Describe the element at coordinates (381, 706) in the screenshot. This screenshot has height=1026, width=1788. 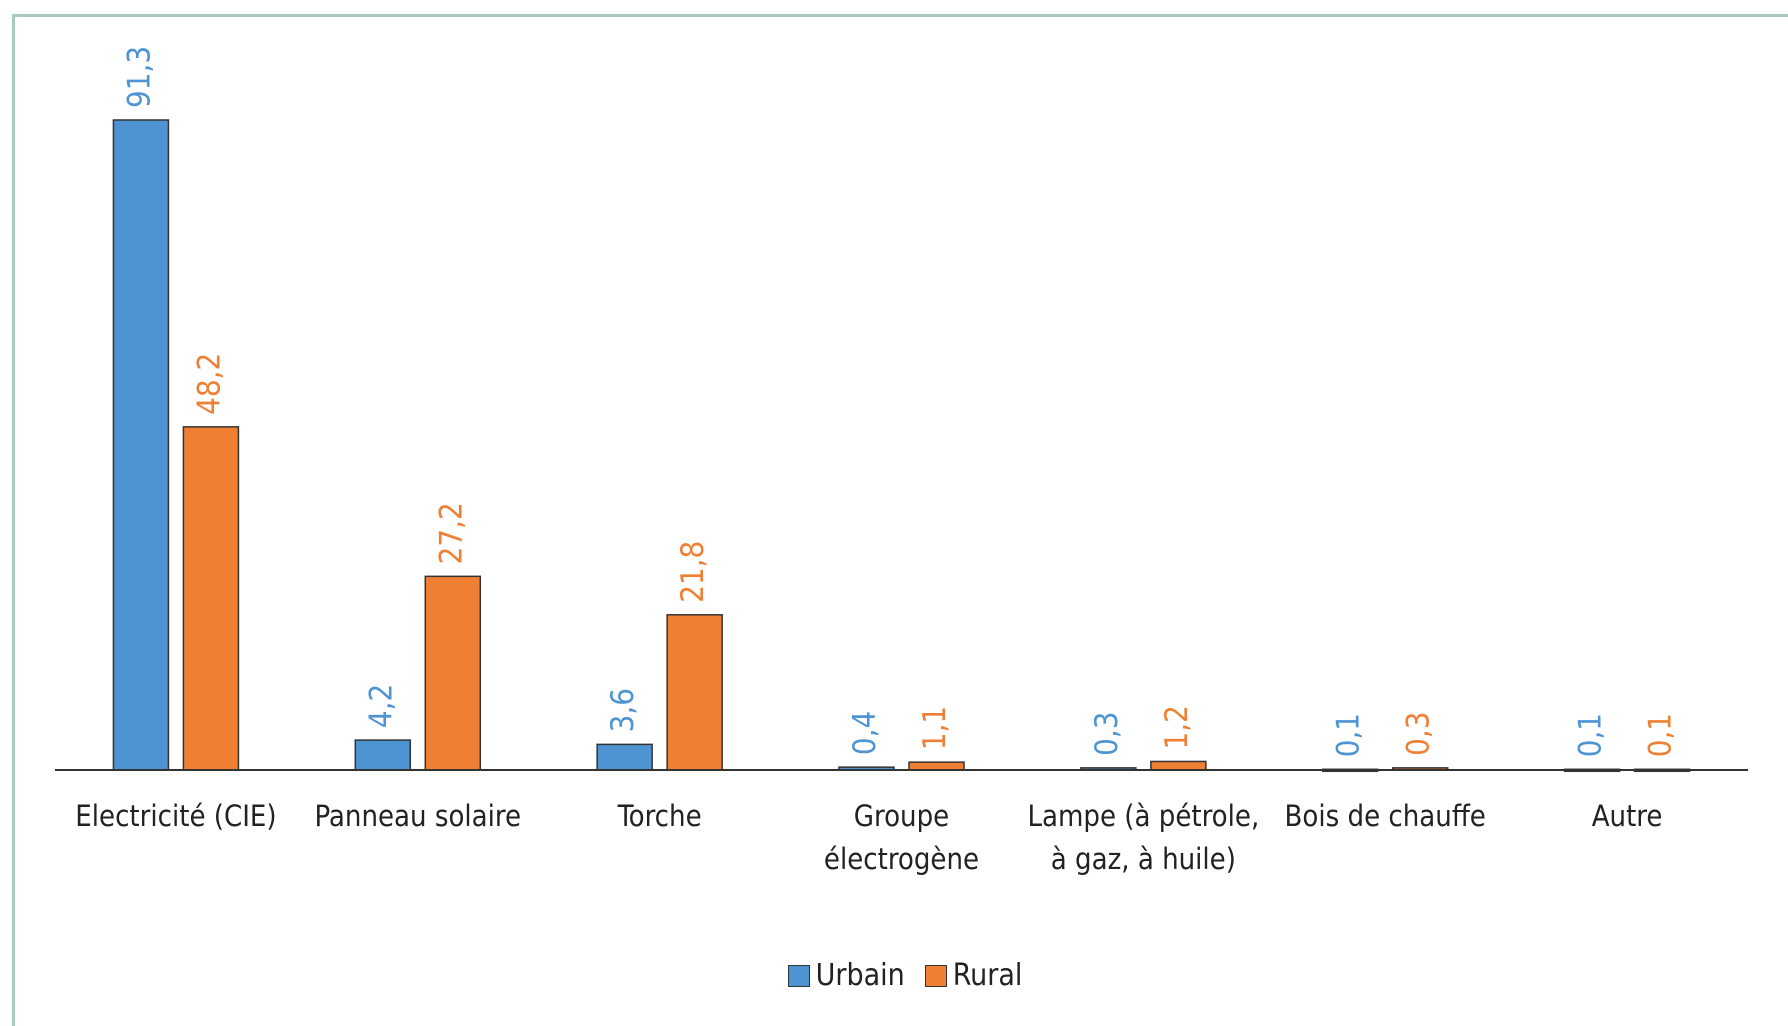
I see `value-label: 4,2` at that location.